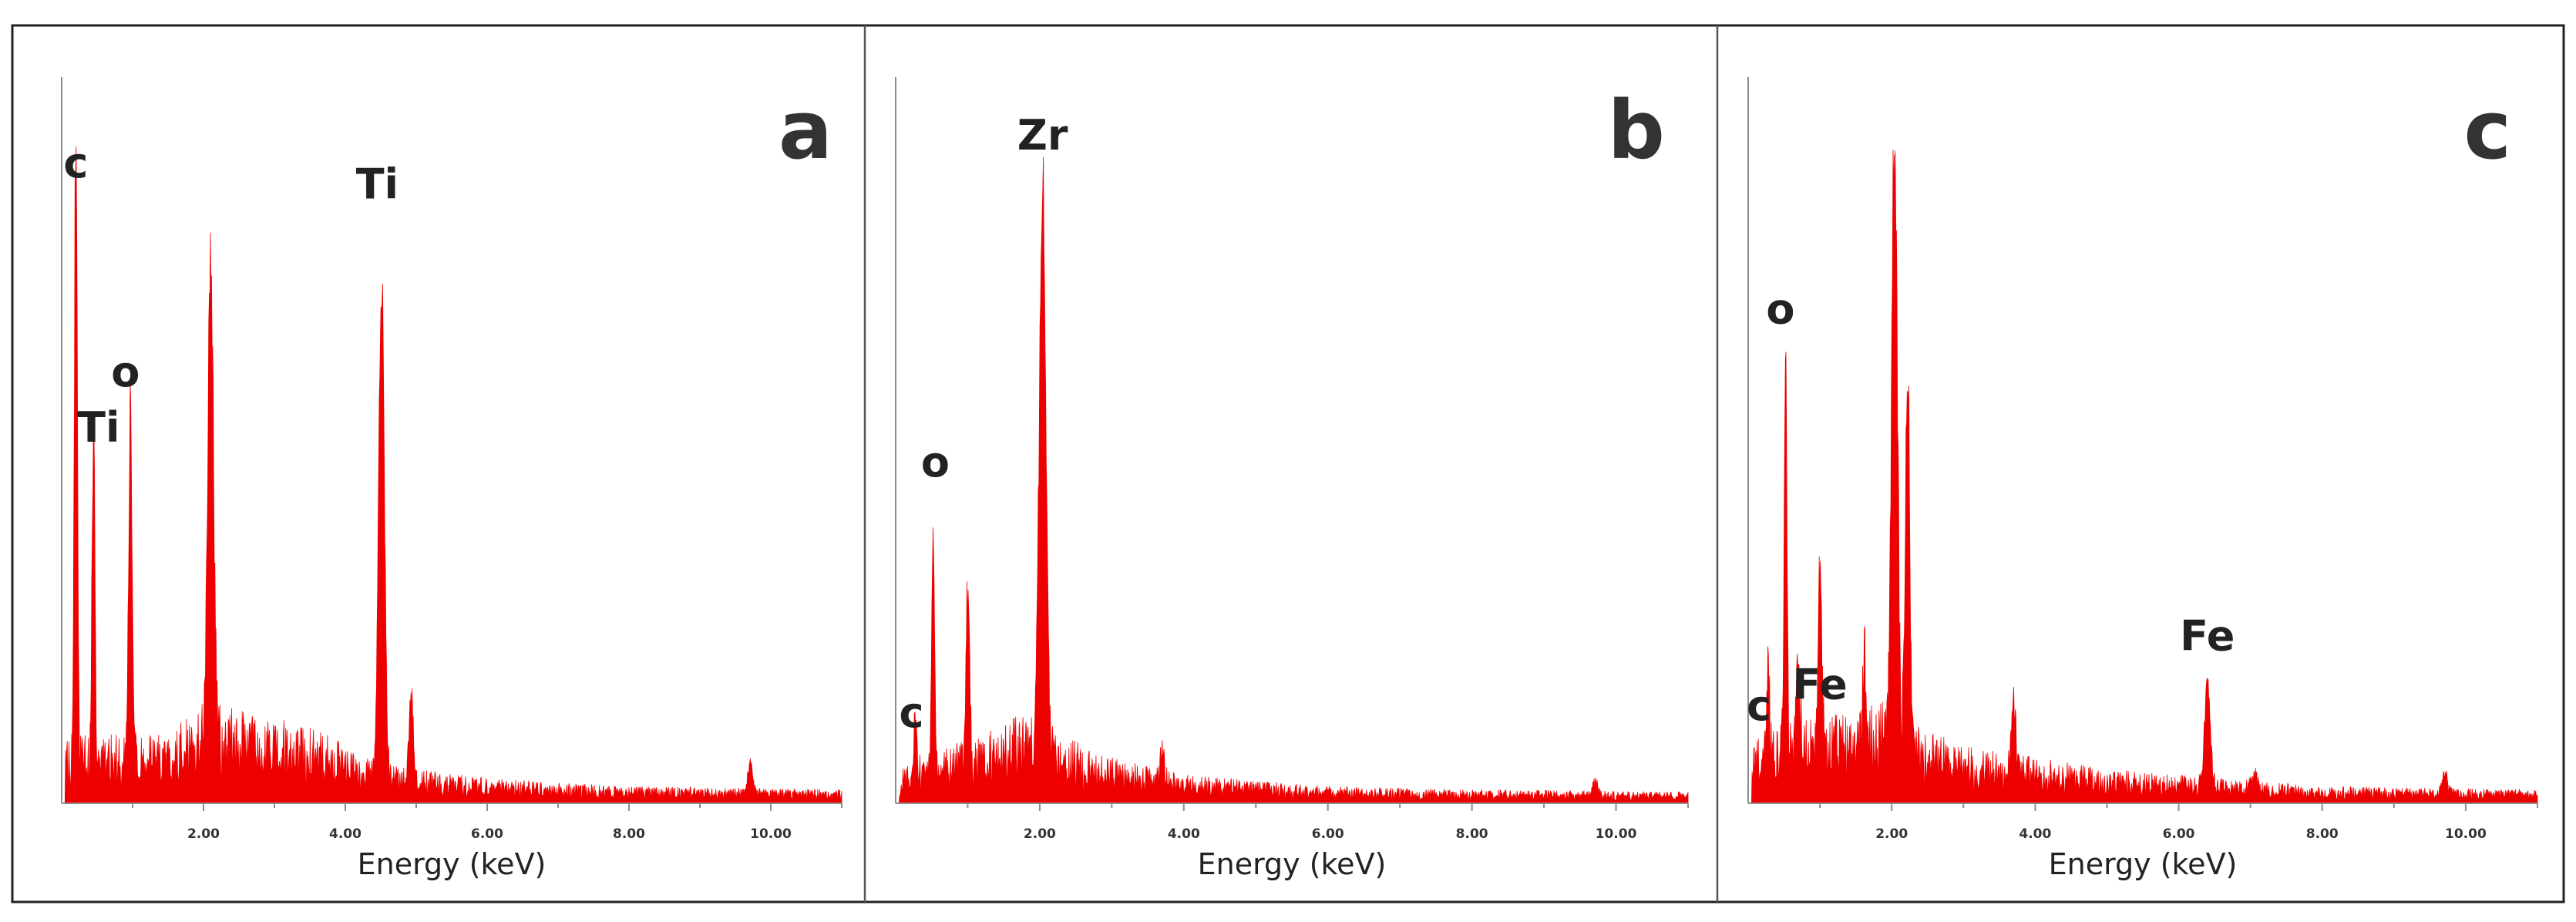 The height and width of the screenshot is (922, 2576). What do you see at coordinates (2487, 130) in the screenshot?
I see `panel-letter: c` at bounding box center [2487, 130].